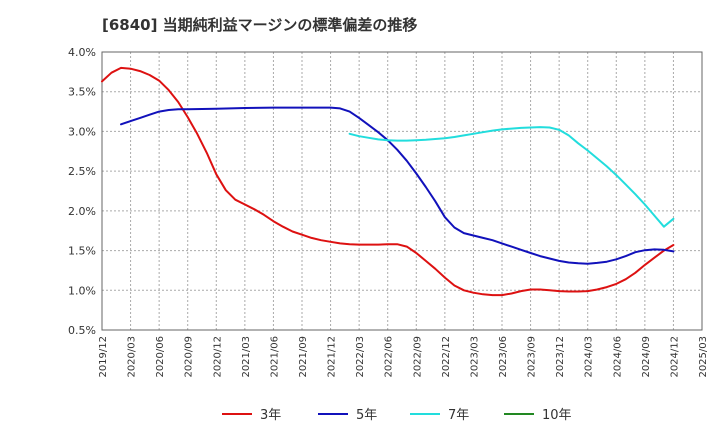  What do you see at coordinates (82, 251) in the screenshot?
I see `y-tick-label: 1.5%` at bounding box center [82, 251].